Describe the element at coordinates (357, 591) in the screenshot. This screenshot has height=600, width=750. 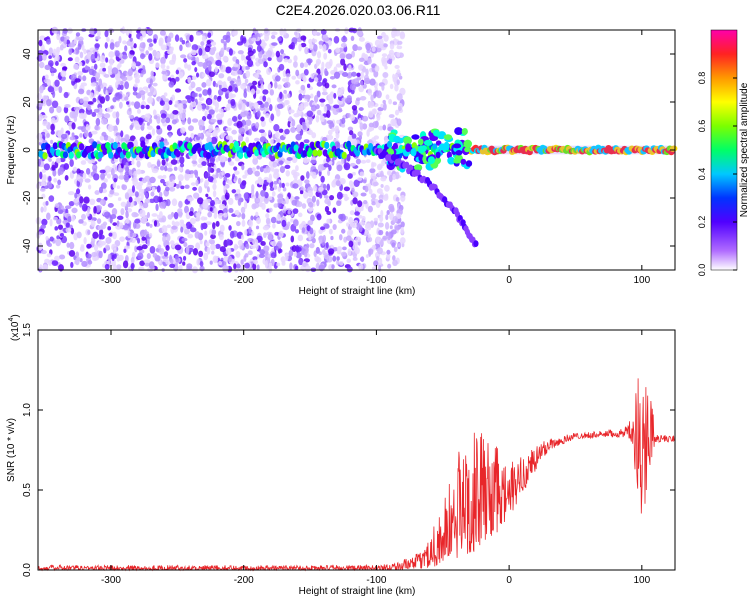
I see `snr-x-label: Height of straight line (km)` at that location.